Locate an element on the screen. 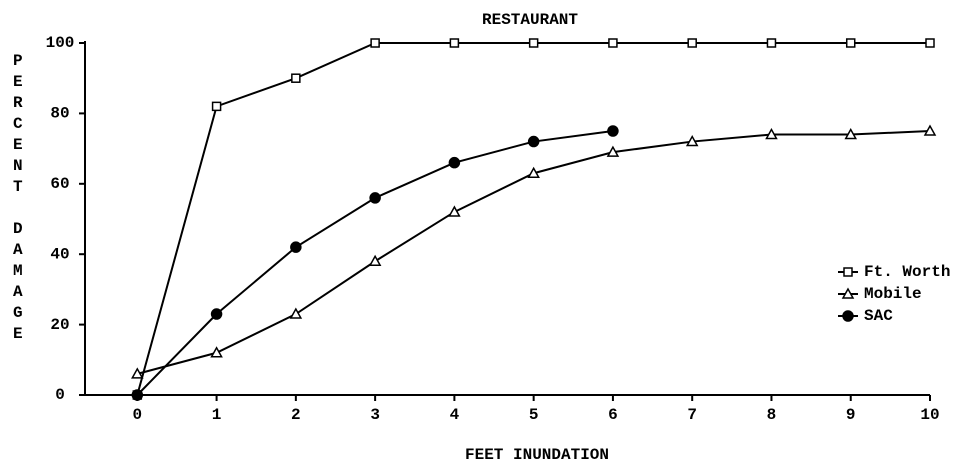 This screenshot has width=979, height=473. x-tick-label: 6 is located at coordinates (613, 415).